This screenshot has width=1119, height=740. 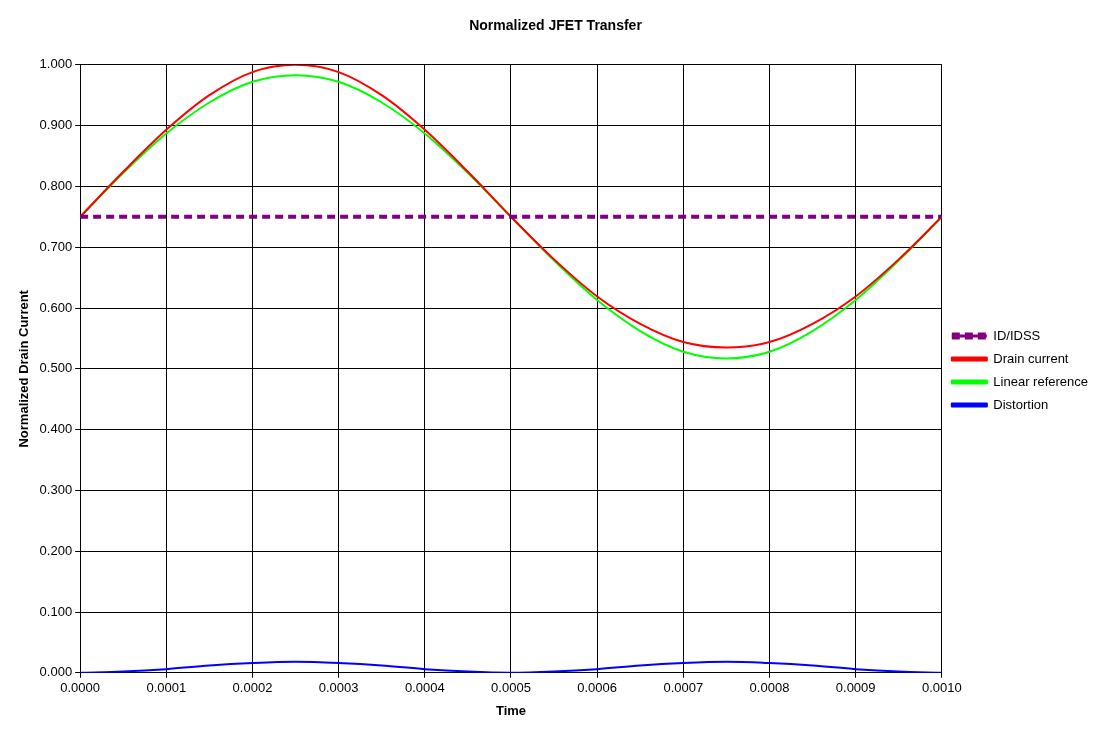 What do you see at coordinates (56, 185) in the screenshot?
I see `y-tick-label: 0.800` at bounding box center [56, 185].